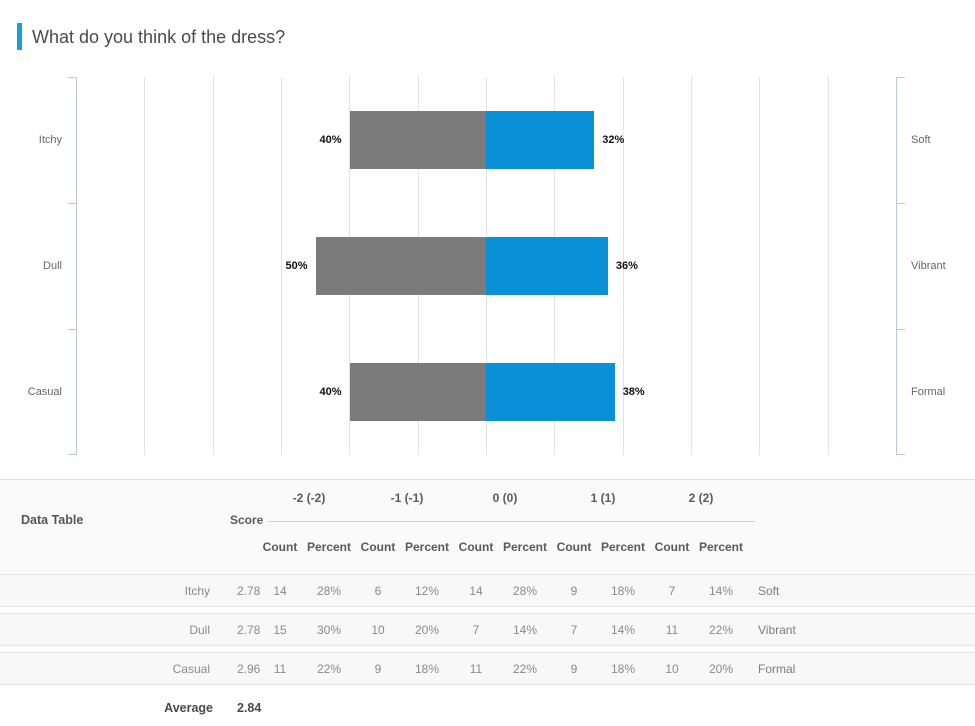 This screenshot has width=975, height=726. Describe the element at coordinates (249, 668) in the screenshot. I see `row-score: 2.96` at that location.